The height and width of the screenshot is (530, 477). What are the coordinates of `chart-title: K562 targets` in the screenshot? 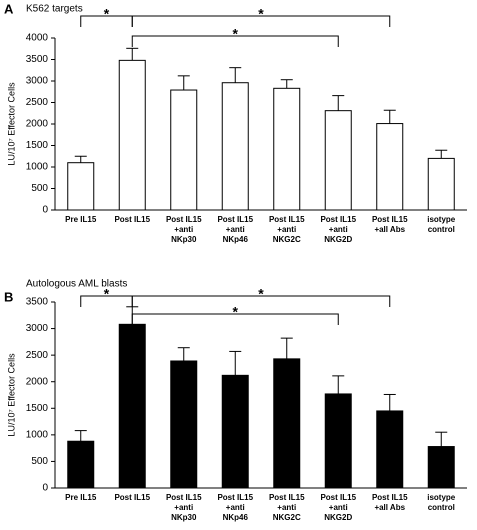 It's located at (54, 9).